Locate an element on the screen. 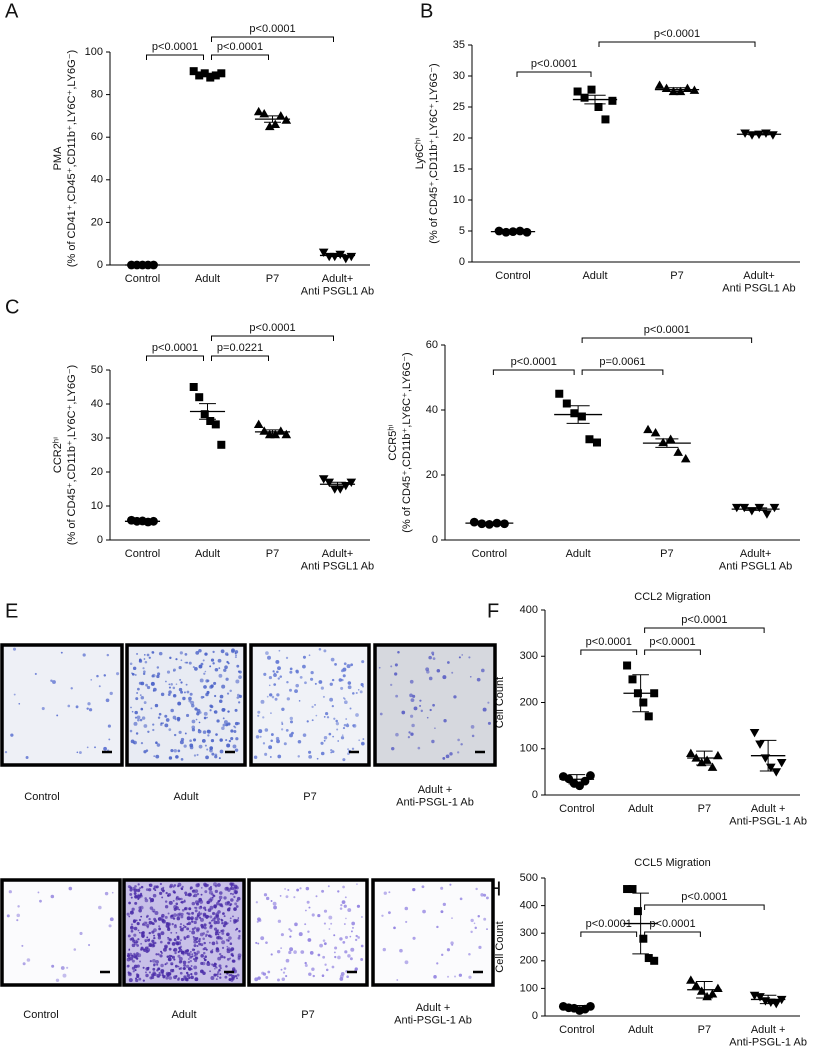  x-tick-label: Adult + Anti-PSGL-1 Ab is located at coordinates (768, 815).